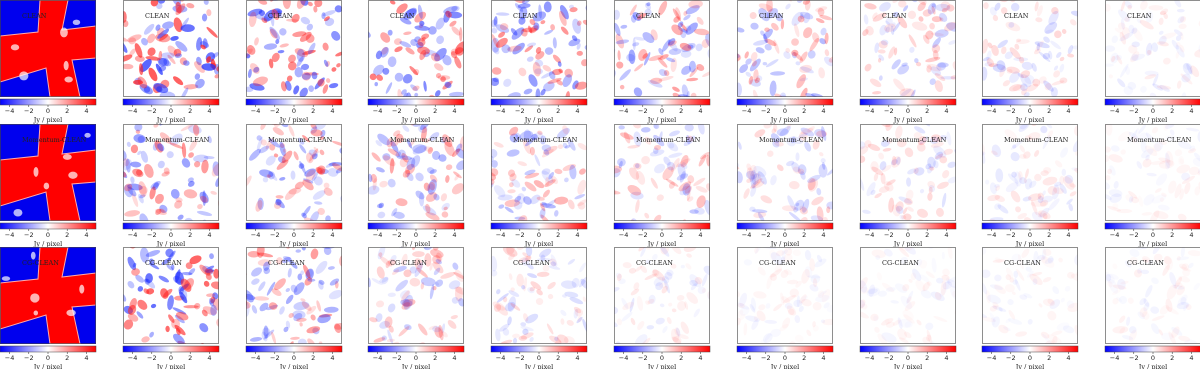 Image resolution: width=1200 pixels, height=369 pixels. Describe the element at coordinates (416, 295) in the screenshot. I see `panel-frame` at that location.